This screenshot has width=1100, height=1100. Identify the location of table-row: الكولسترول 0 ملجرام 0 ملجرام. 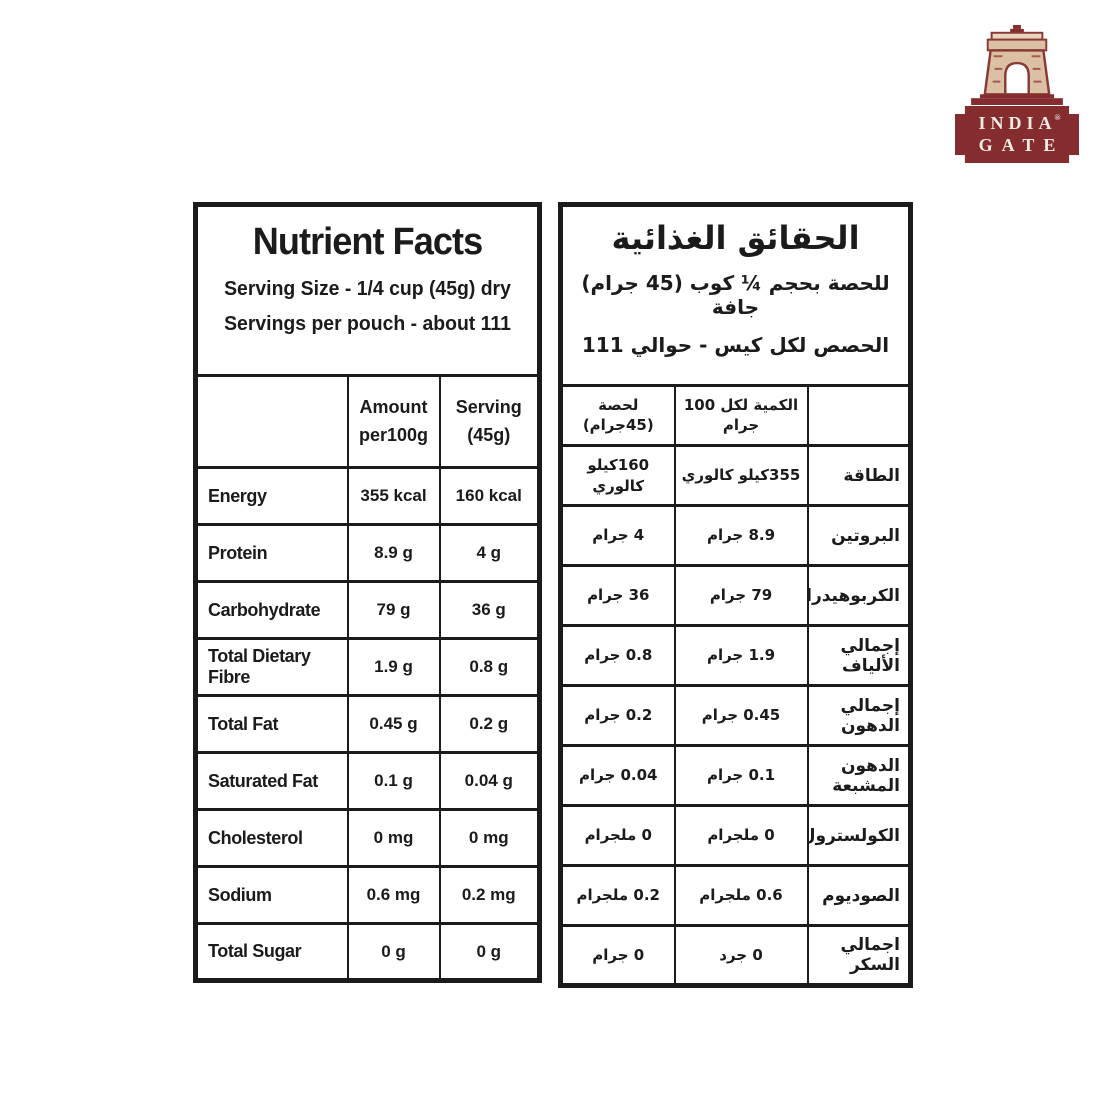
(735, 835).